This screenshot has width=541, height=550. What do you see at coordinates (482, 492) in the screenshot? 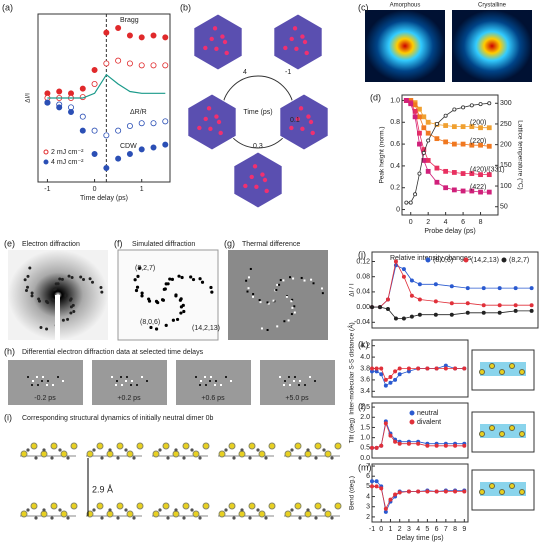
I see `inset-atom` at bounding box center [482, 492].